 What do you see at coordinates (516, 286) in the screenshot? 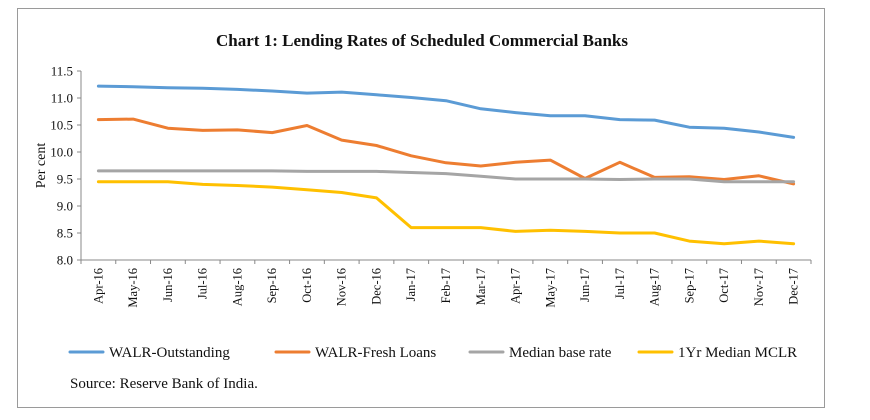
I see `x-tick-label: Apr-17` at bounding box center [516, 286].